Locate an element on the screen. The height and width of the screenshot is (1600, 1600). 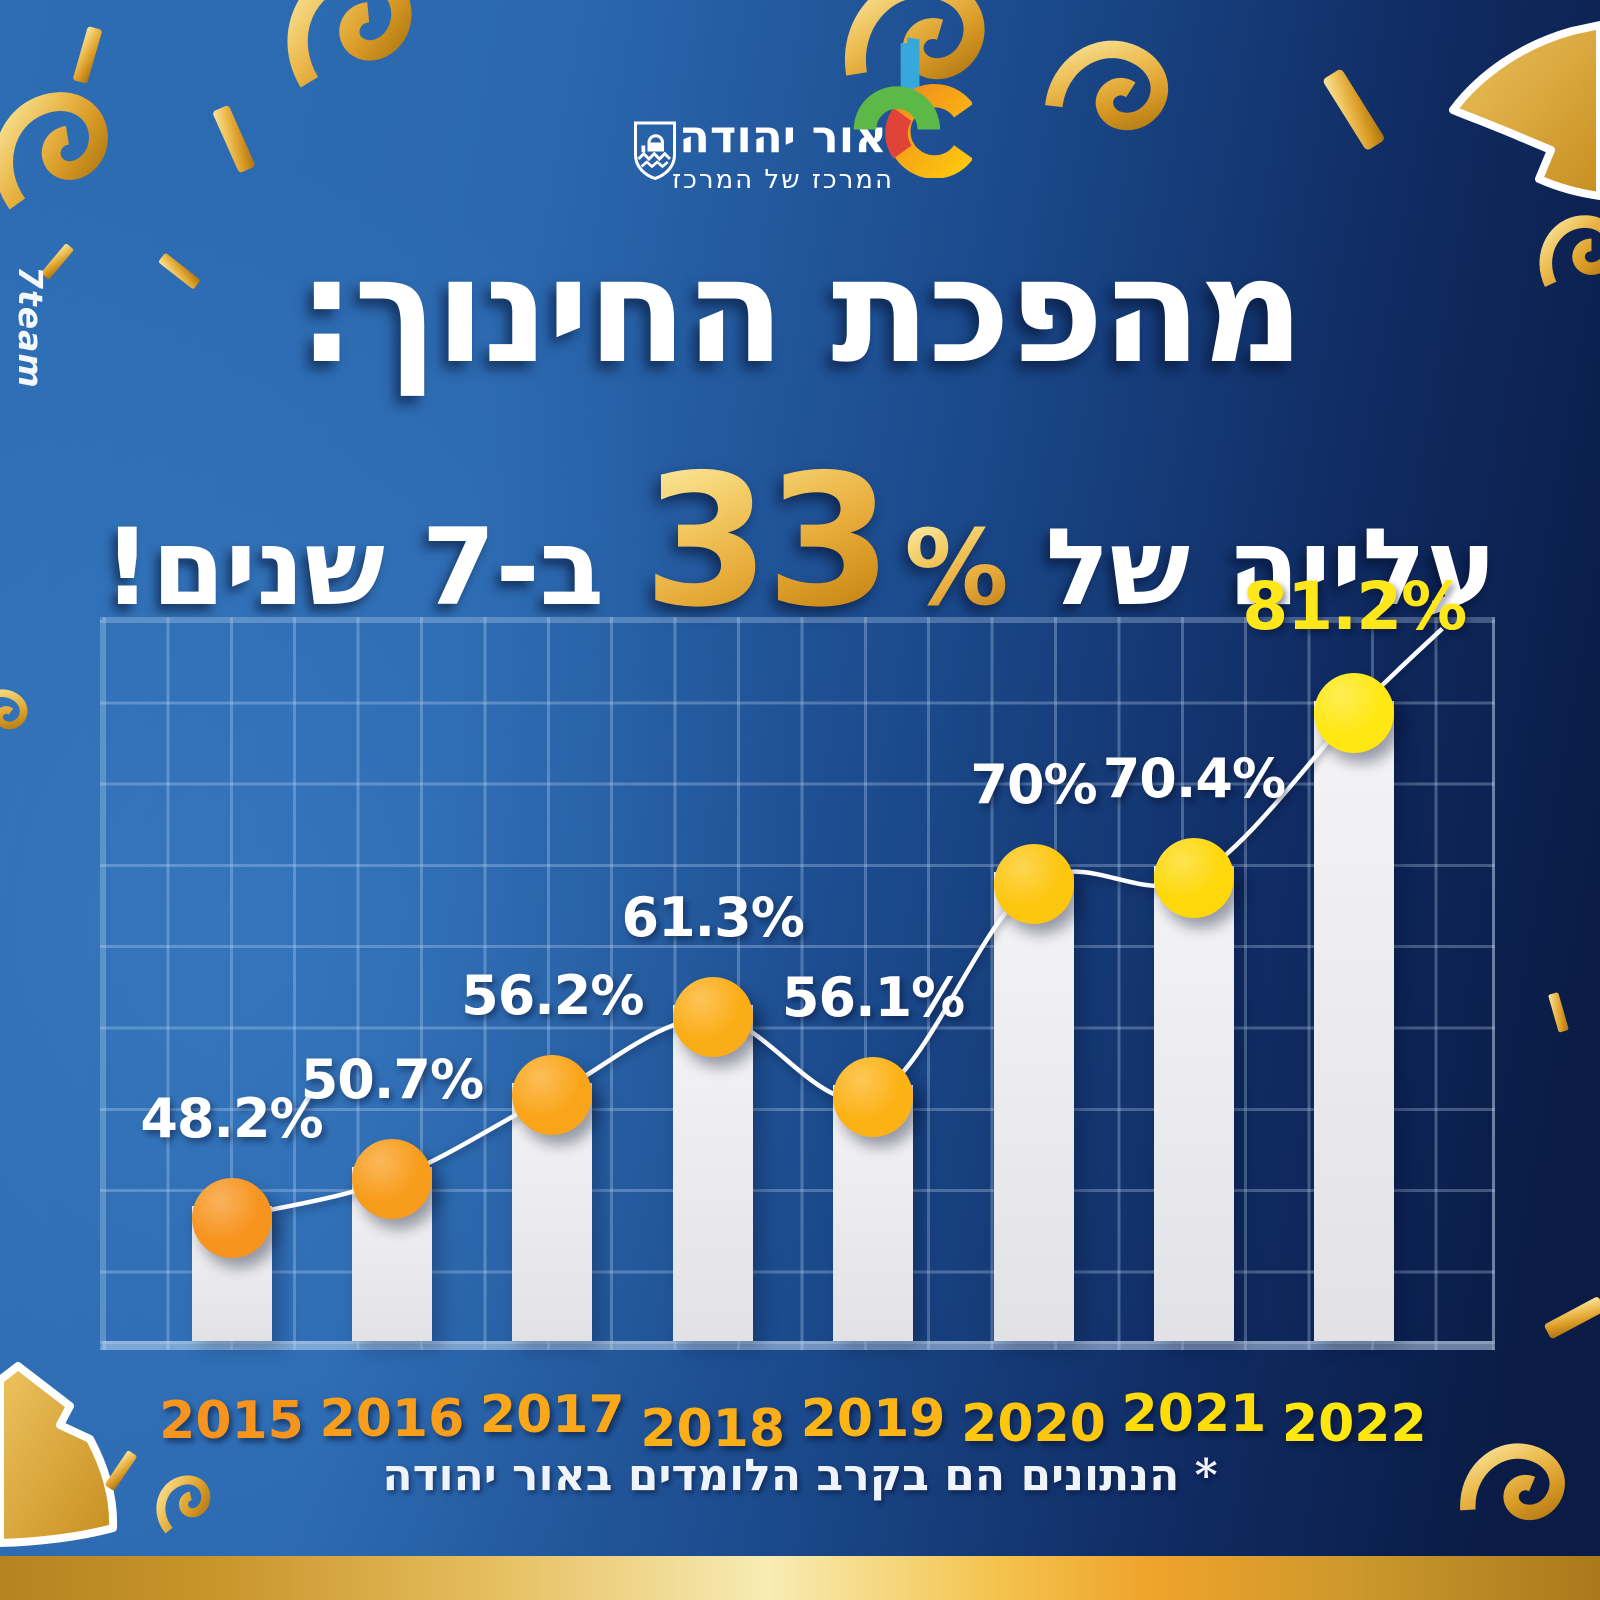
year-label-2016: 2016 is located at coordinates (392, 1419).